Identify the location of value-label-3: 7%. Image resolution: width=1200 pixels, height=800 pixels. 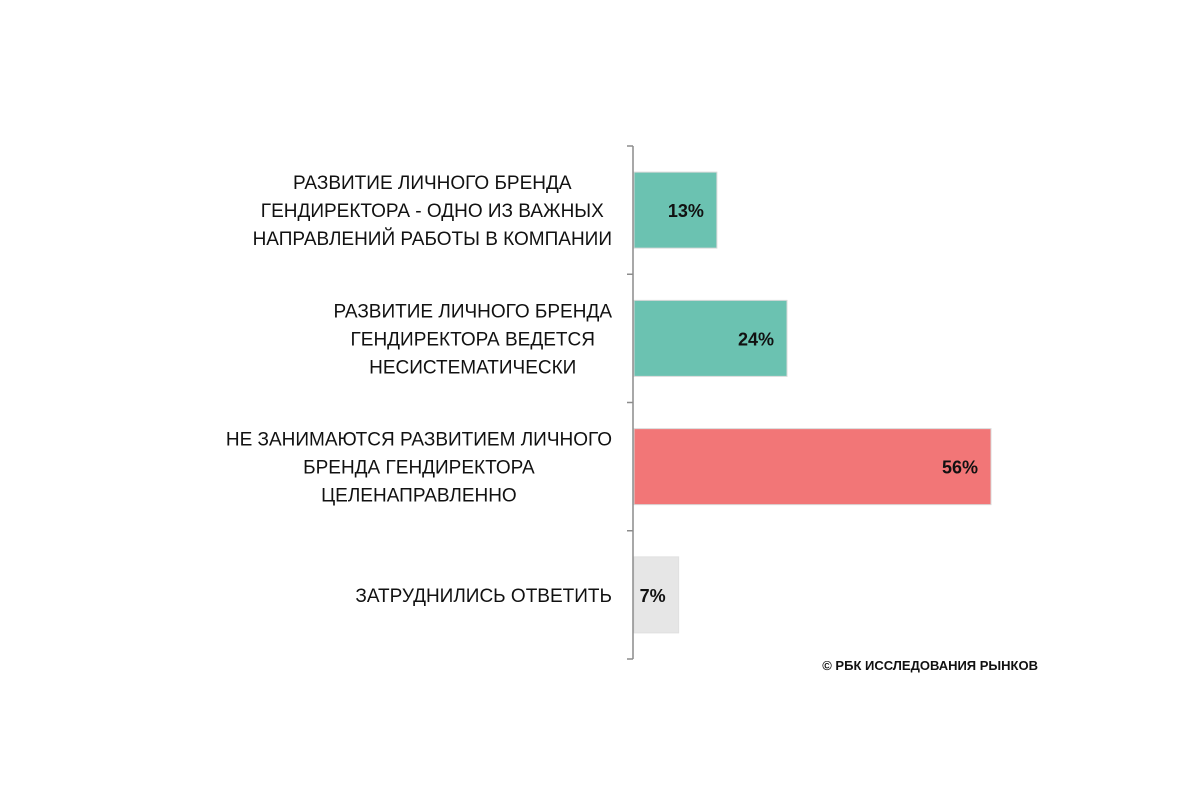
(653, 596).